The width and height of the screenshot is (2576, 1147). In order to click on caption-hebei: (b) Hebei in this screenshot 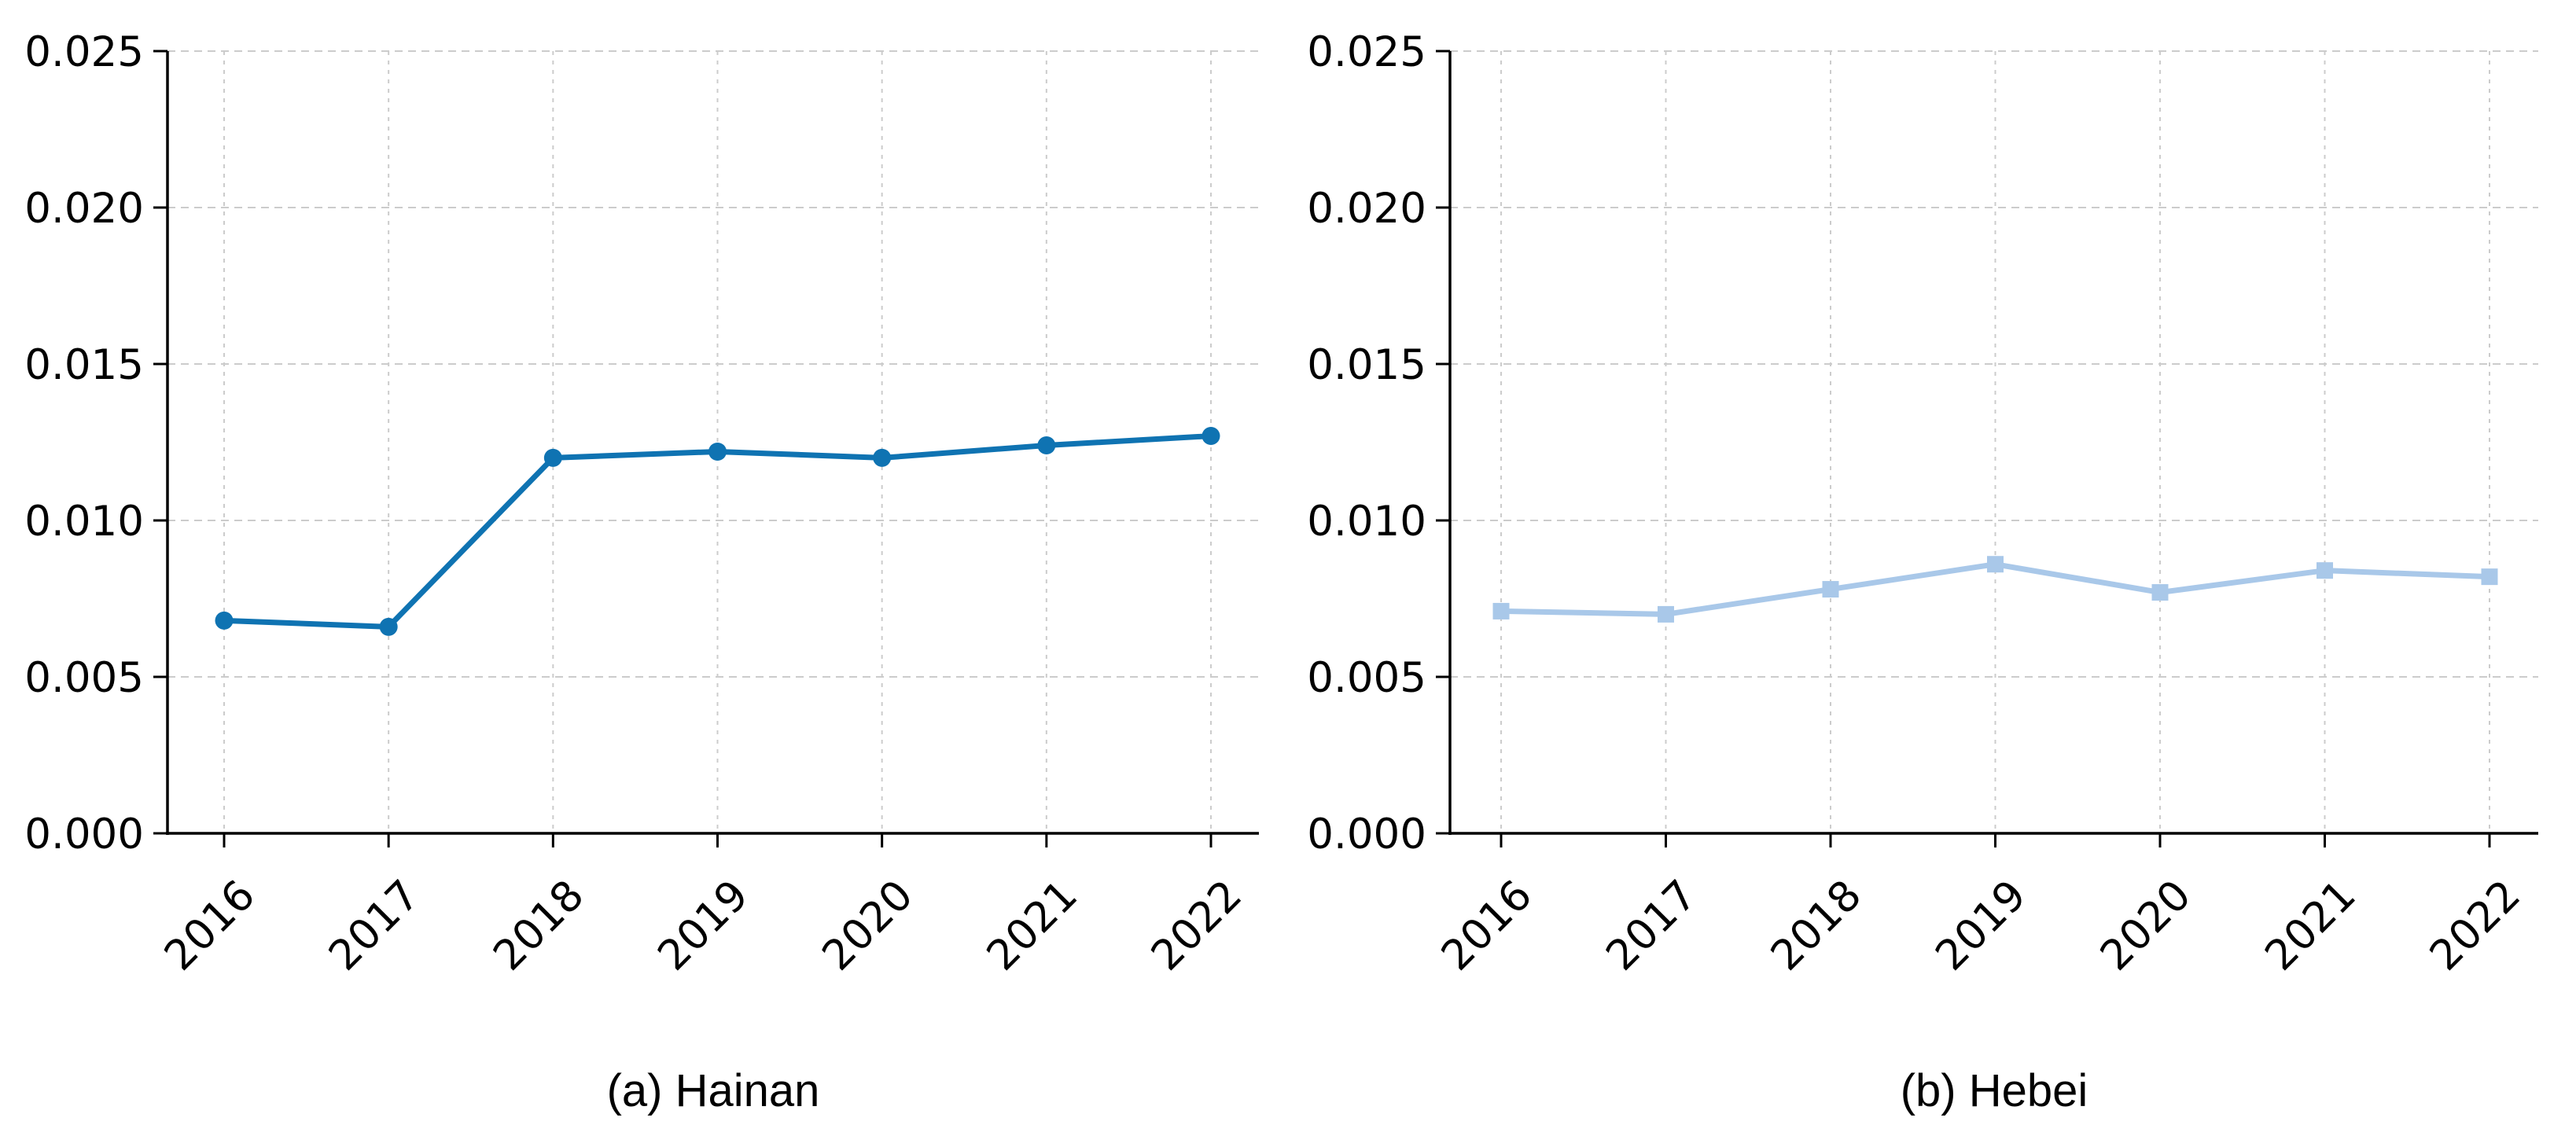, I will do `click(1994, 1090)`.